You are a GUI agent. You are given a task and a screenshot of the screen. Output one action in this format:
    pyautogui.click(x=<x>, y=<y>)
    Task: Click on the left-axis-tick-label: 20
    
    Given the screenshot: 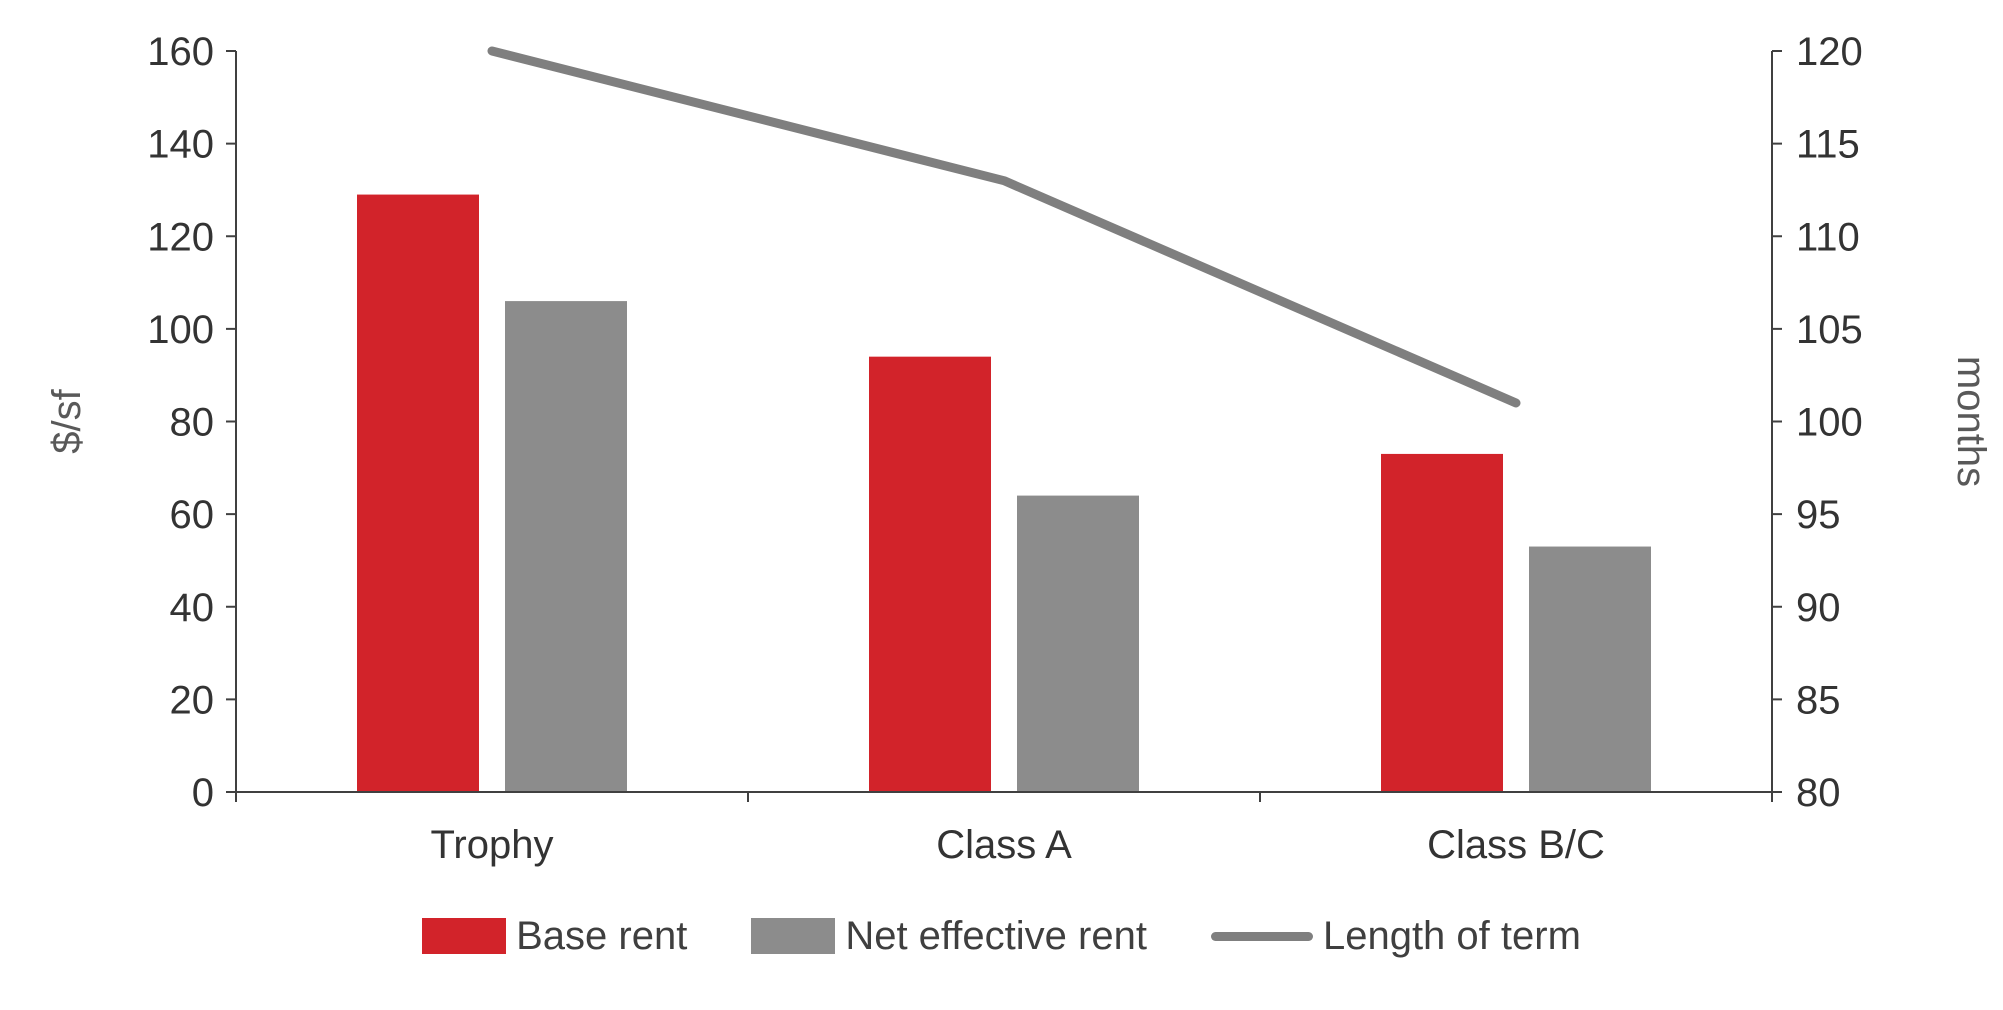 What is the action you would take?
    pyautogui.click(x=192, y=700)
    